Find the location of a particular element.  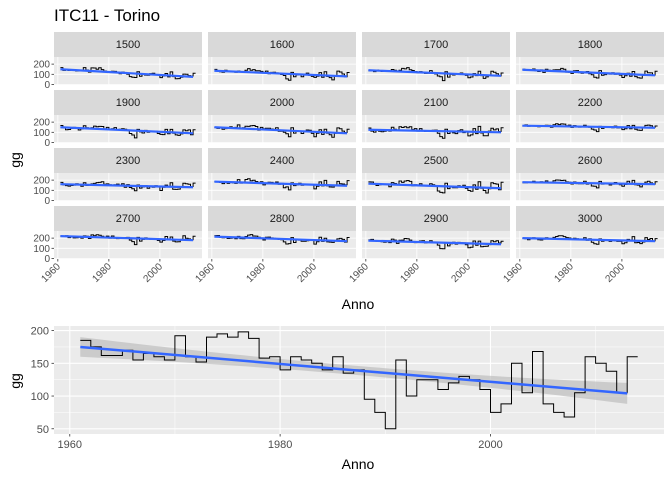

bottom-x-axis-label: Anno is located at coordinates (358, 464).